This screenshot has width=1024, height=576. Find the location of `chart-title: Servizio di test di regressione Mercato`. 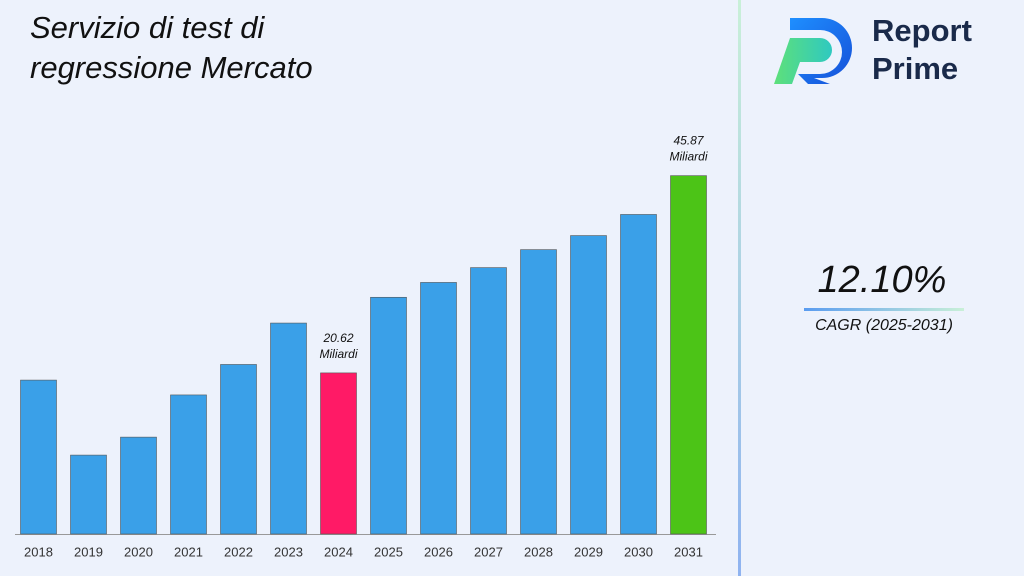

chart-title: Servizio di test di regressione Mercato is located at coordinates (171, 47).